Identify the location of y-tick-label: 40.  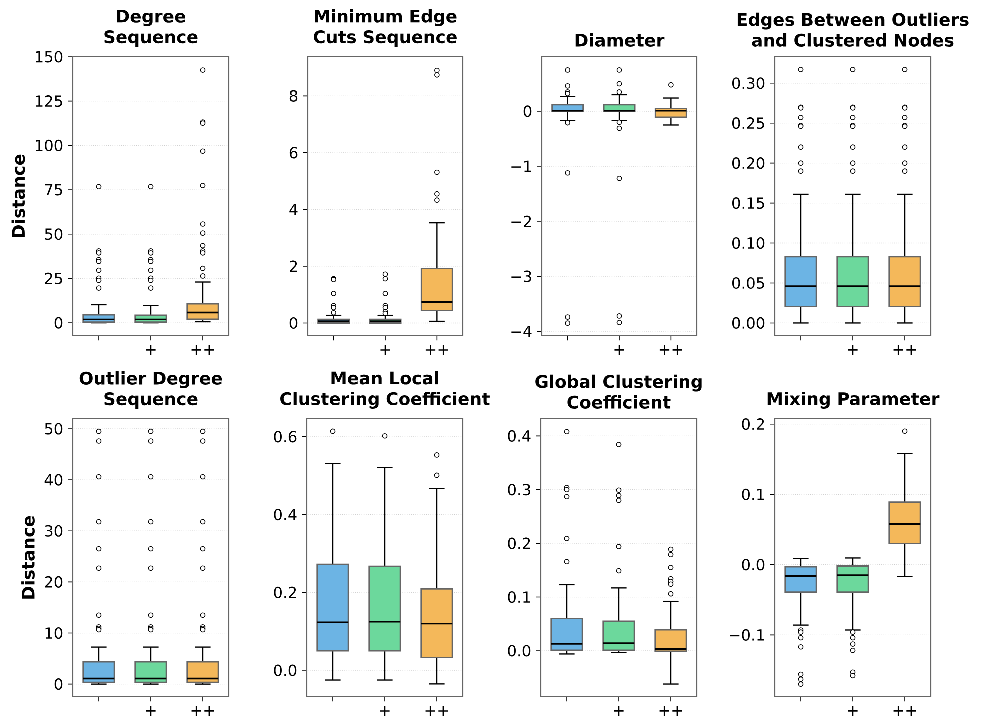
(53, 480).